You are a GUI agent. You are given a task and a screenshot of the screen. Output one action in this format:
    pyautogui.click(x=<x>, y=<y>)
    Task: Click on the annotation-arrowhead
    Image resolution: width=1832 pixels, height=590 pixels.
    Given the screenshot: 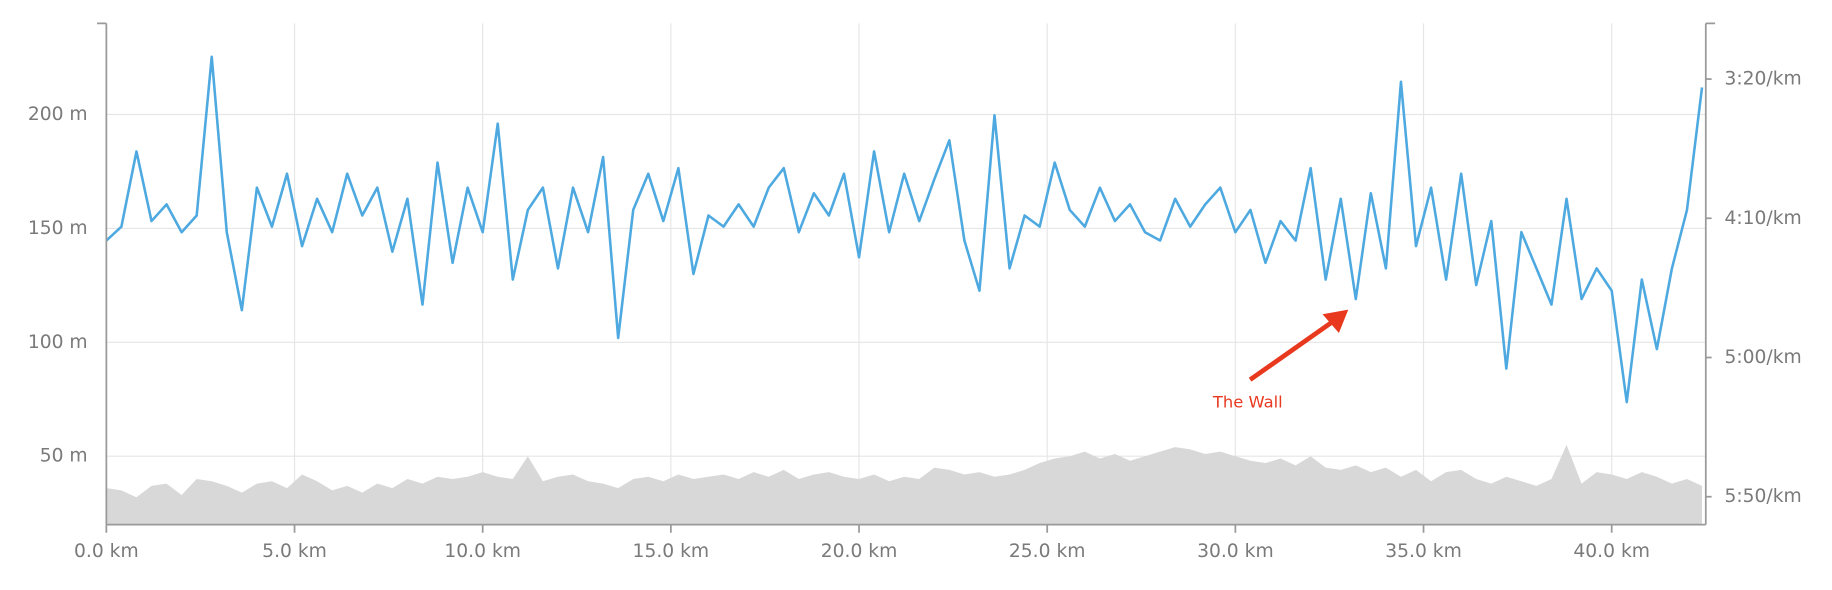 What is the action you would take?
    pyautogui.click(x=1335, y=321)
    